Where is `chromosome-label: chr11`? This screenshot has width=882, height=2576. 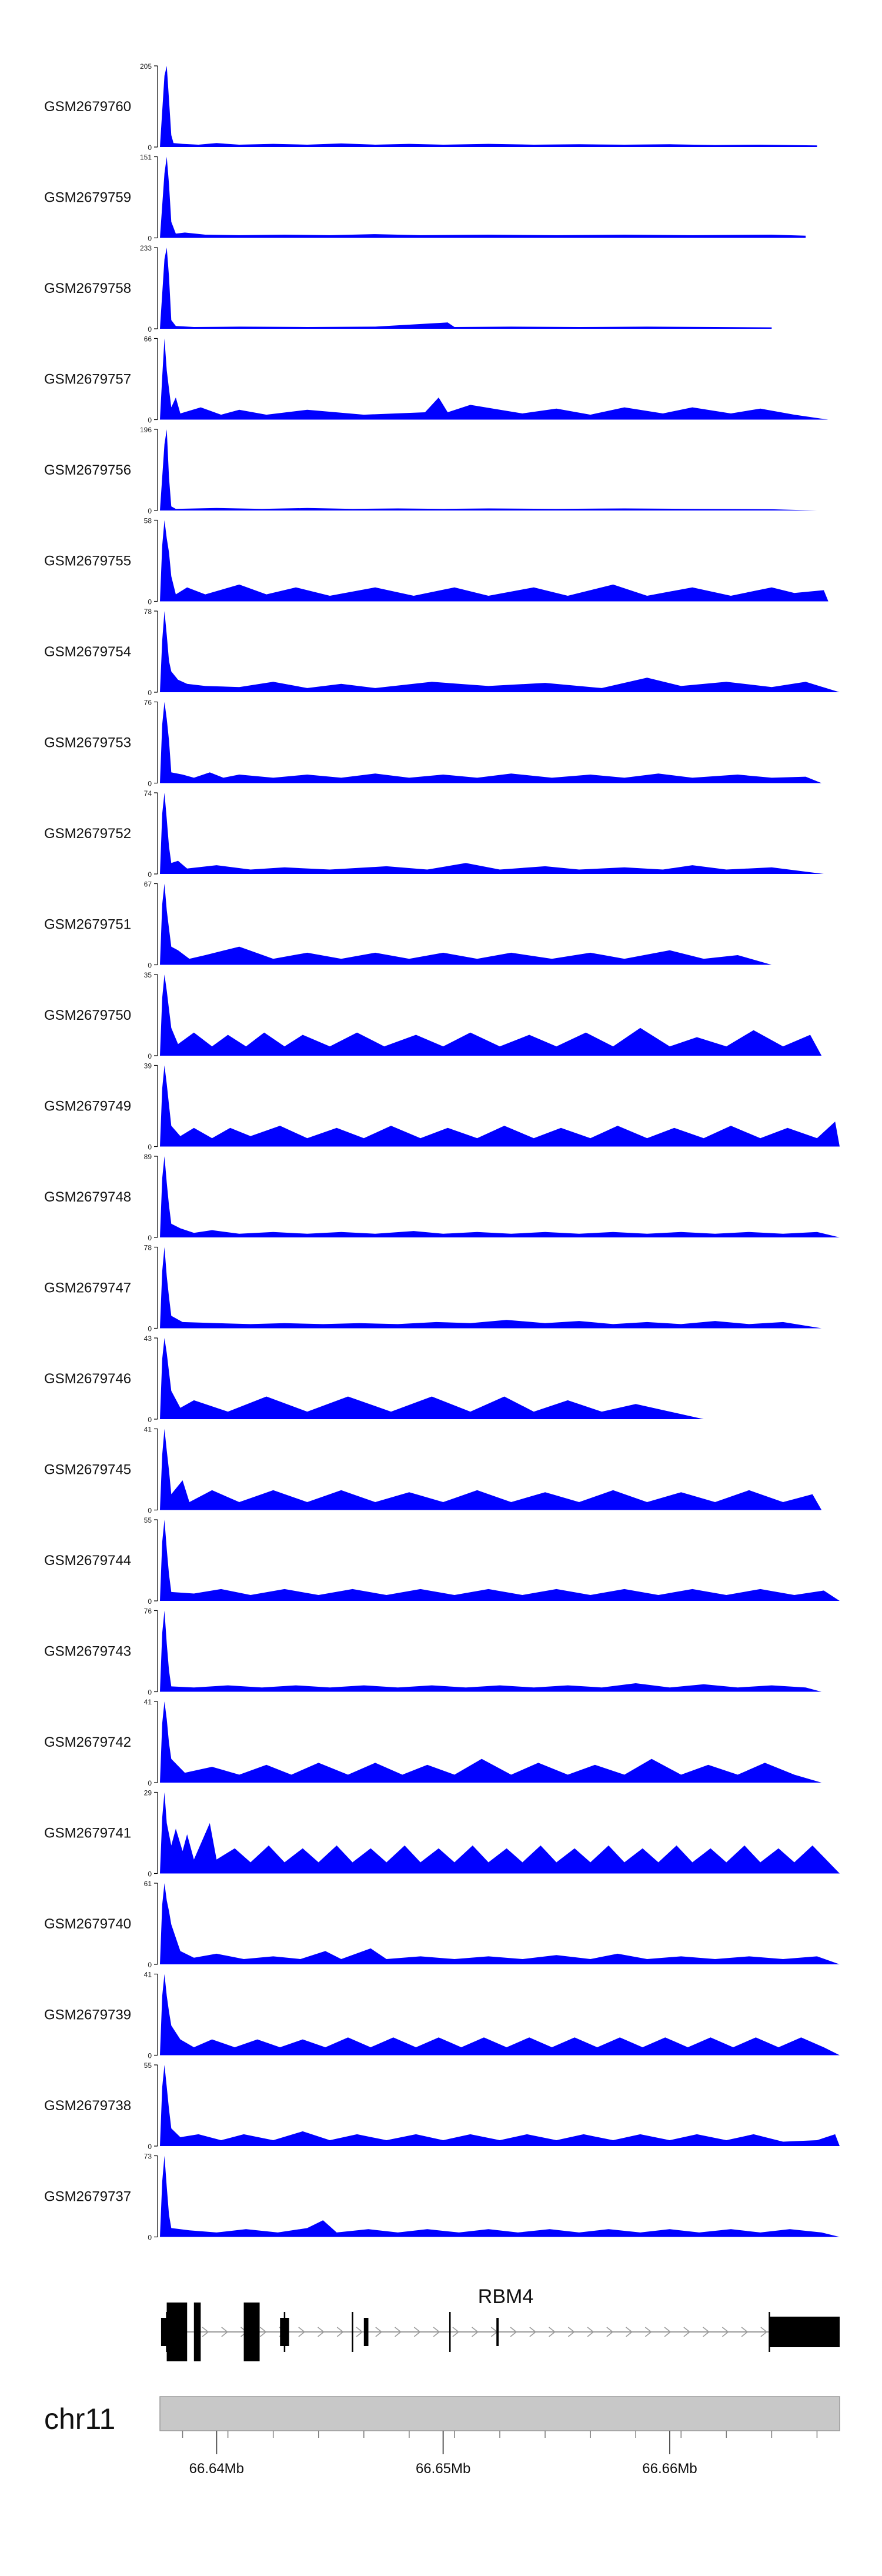 chromosome-label: chr11 is located at coordinates (79, 2419).